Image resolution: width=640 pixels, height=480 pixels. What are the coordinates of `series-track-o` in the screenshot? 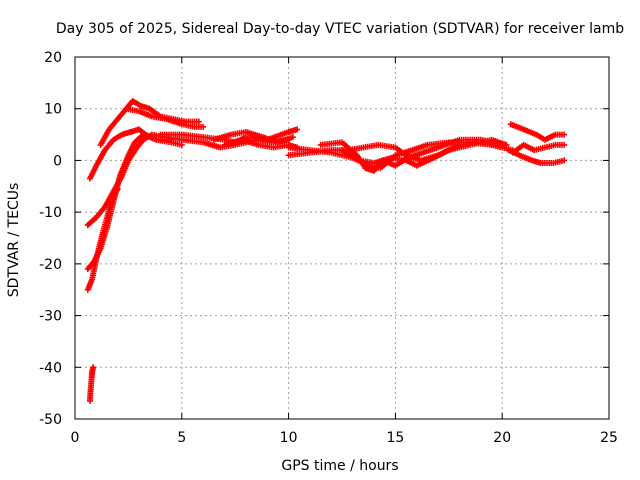 It's located at (537, 132).